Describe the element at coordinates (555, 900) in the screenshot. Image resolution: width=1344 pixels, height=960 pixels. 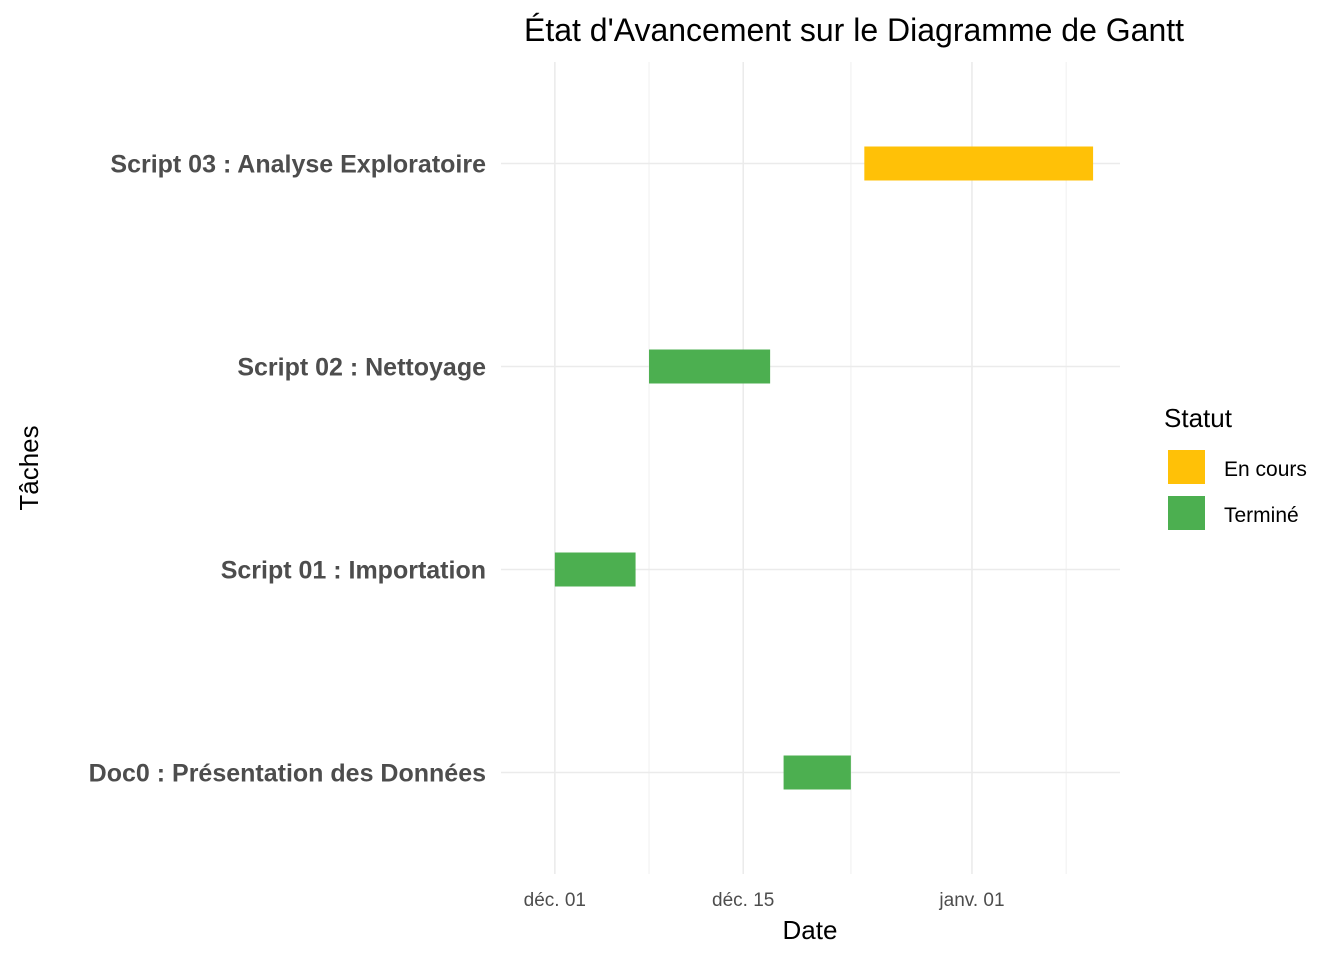
I see `x-tick-label-0: déc. 01` at that location.